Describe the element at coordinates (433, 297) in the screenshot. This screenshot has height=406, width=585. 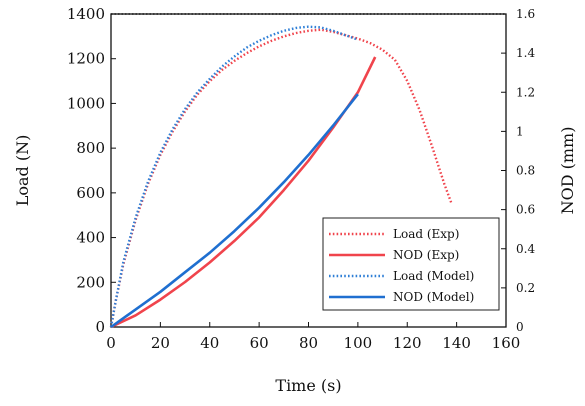
I see `legend-label: NOD (Model)` at that location.